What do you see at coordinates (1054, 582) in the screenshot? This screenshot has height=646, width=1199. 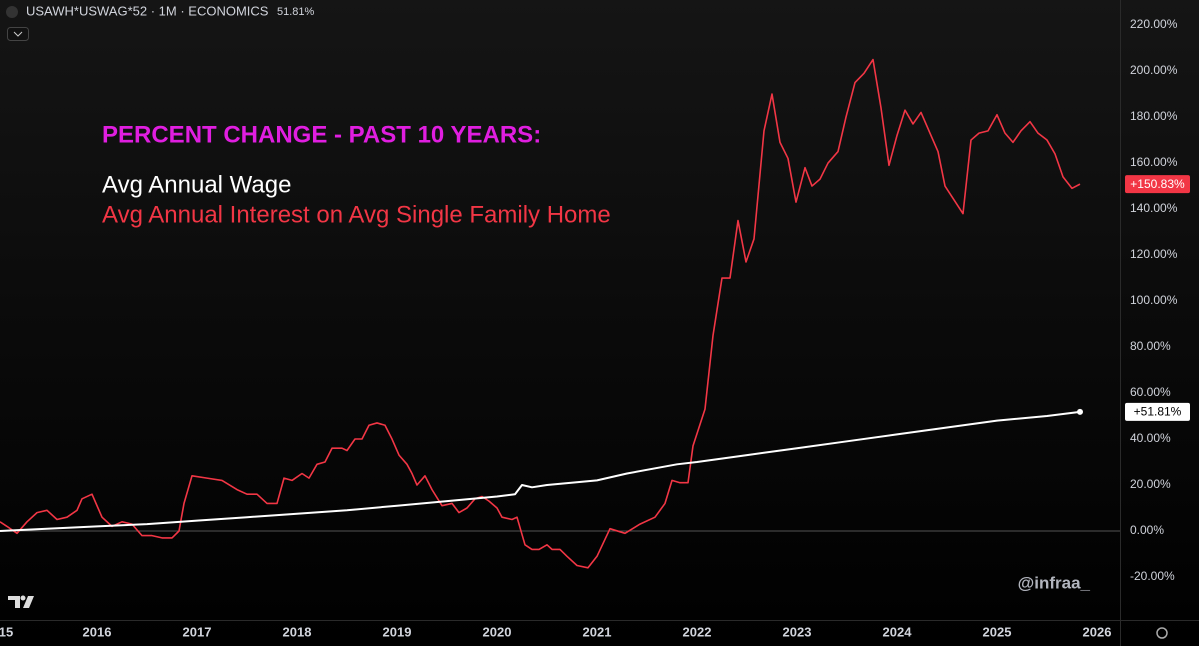 I see `watermark: @infraa_` at bounding box center [1054, 582].